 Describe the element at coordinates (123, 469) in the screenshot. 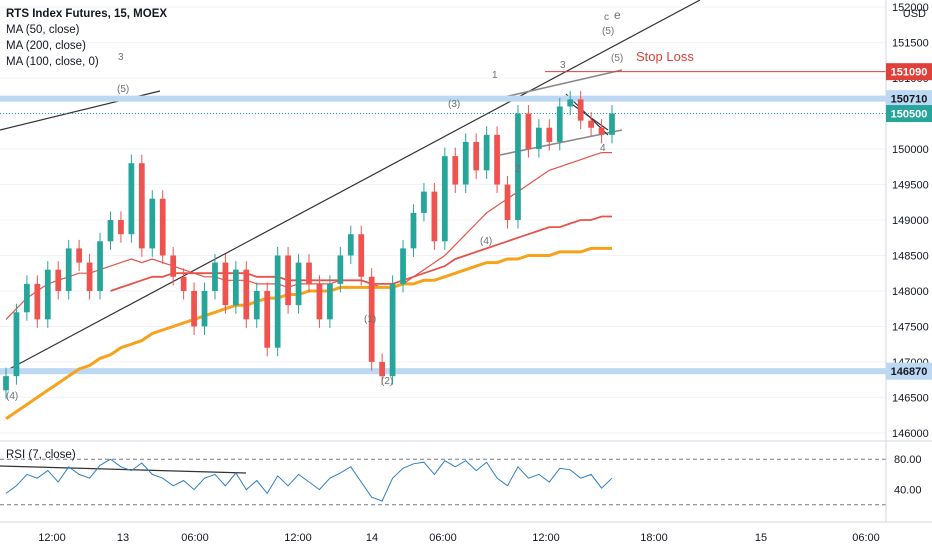

I see `rsi-trend-line` at that location.